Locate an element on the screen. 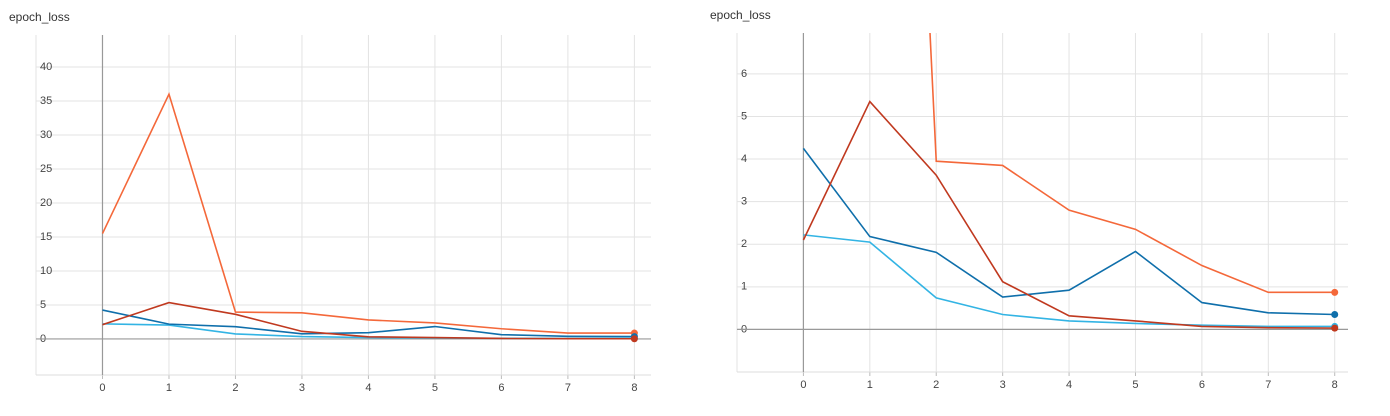  y-tick-label: 40 is located at coordinates (46, 67).